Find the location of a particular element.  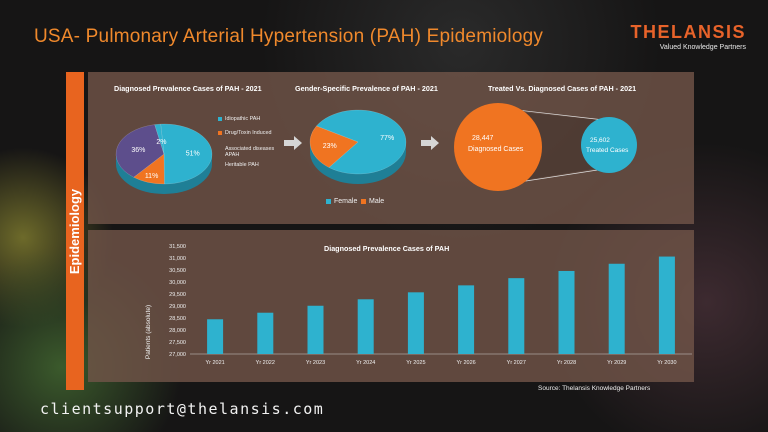

y-tick-label: 27,000 is located at coordinates (177, 355).